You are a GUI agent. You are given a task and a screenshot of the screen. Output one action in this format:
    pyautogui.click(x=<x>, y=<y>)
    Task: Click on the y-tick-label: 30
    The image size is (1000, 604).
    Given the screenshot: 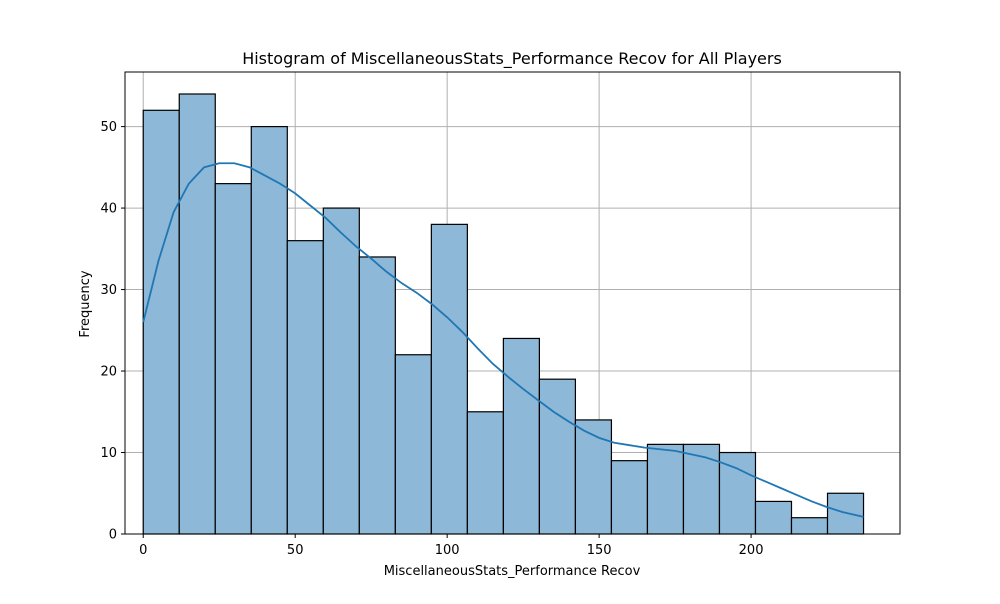 What is the action you would take?
    pyautogui.click(x=108, y=290)
    